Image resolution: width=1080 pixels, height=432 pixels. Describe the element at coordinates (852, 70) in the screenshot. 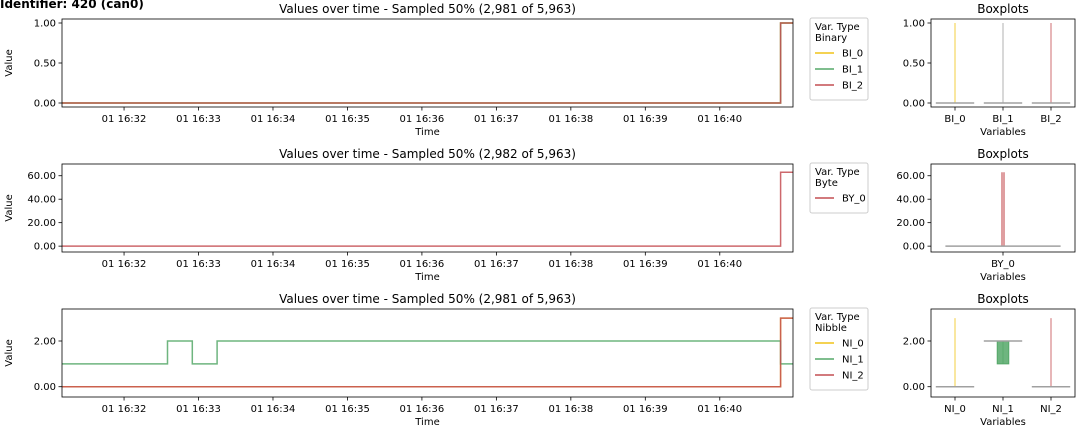

I see `legend-label: BI_1` at that location.